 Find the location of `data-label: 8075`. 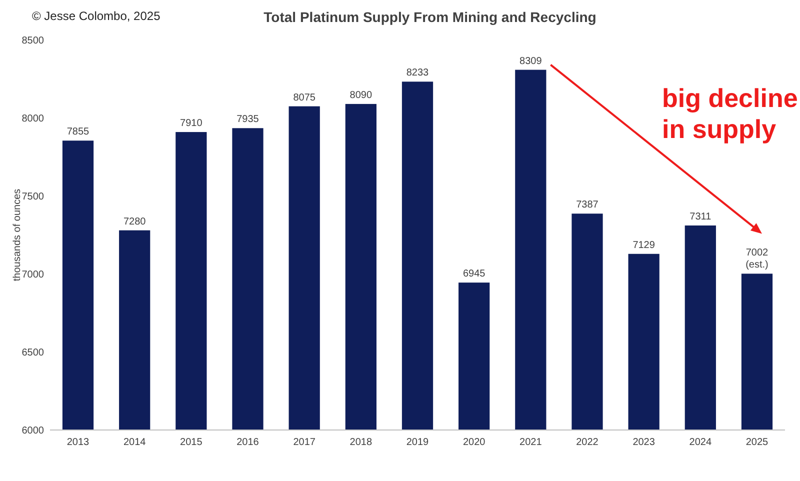

data-label: 8075 is located at coordinates (304, 98).